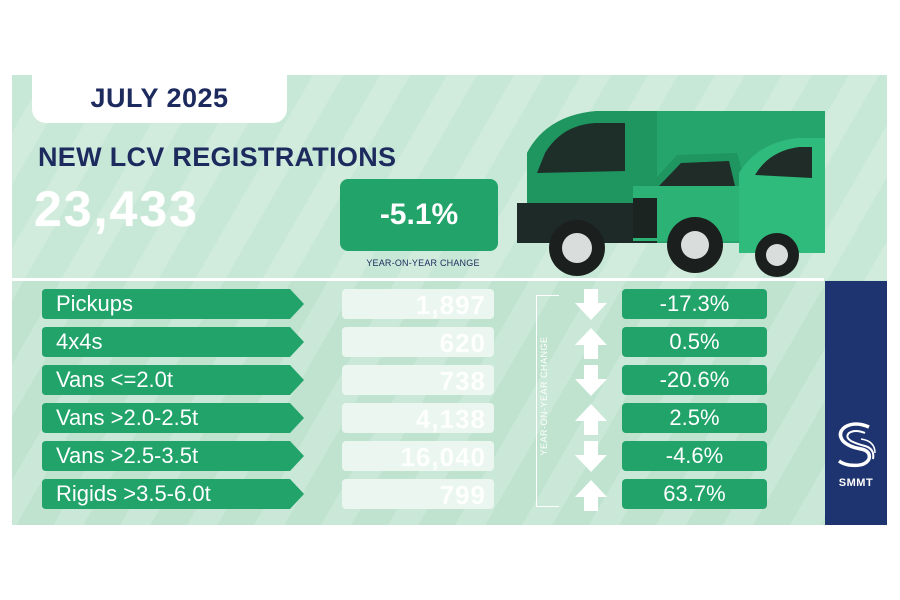 The image size is (900, 600). I want to click on category-label: Vans >2.0-2.5t, so click(127, 417).